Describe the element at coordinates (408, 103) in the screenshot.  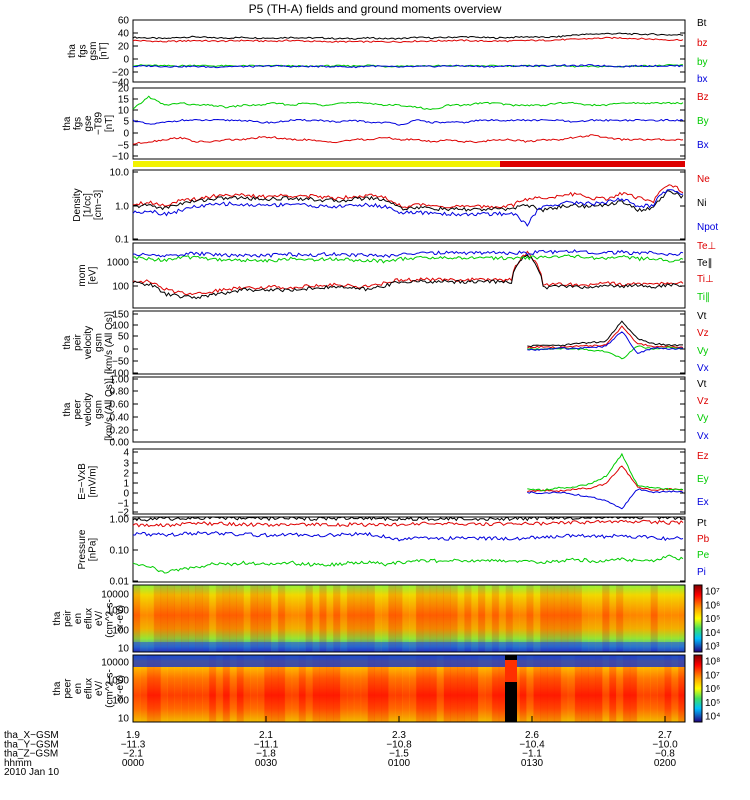
I see `panel-2-series-Bz` at that location.